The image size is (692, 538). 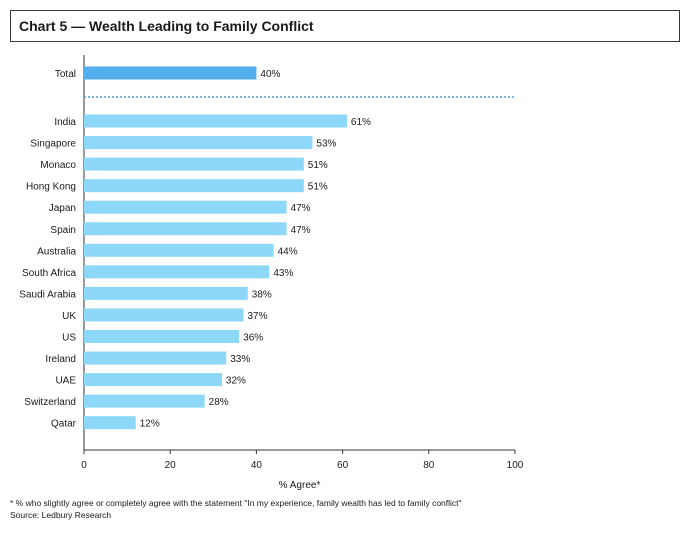 What do you see at coordinates (155, 358) in the screenshot?
I see `bar-ireland` at bounding box center [155, 358].